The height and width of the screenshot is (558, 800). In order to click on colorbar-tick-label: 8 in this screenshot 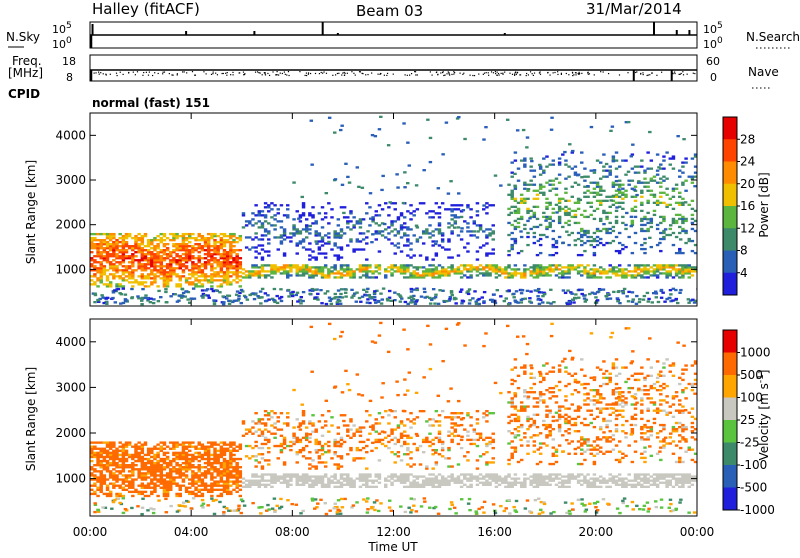, I will do `click(744, 251)`.